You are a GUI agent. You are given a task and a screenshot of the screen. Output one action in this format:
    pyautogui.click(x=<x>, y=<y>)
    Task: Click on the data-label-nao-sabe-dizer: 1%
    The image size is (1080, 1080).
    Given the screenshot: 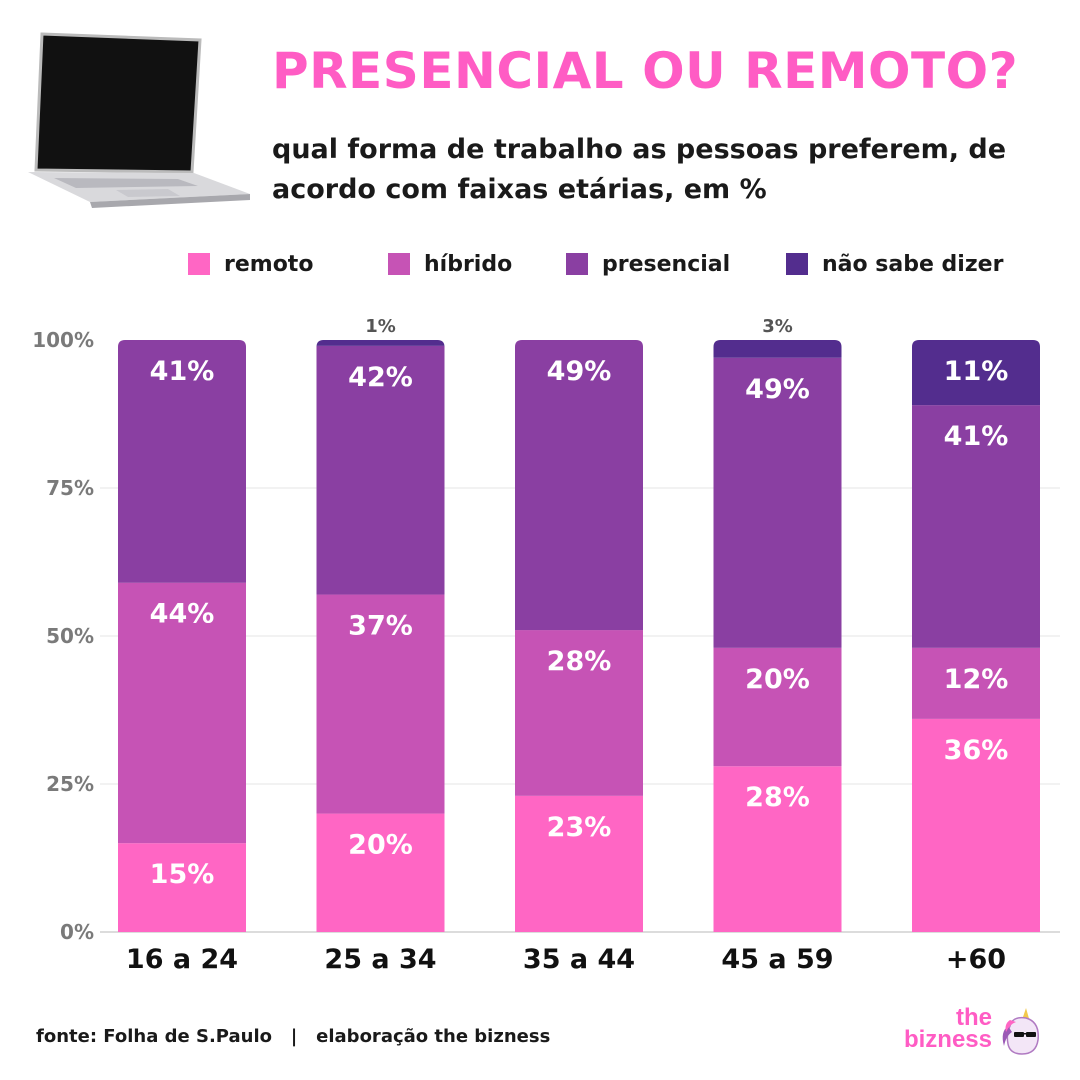 What is the action you would take?
    pyautogui.click(x=380, y=326)
    